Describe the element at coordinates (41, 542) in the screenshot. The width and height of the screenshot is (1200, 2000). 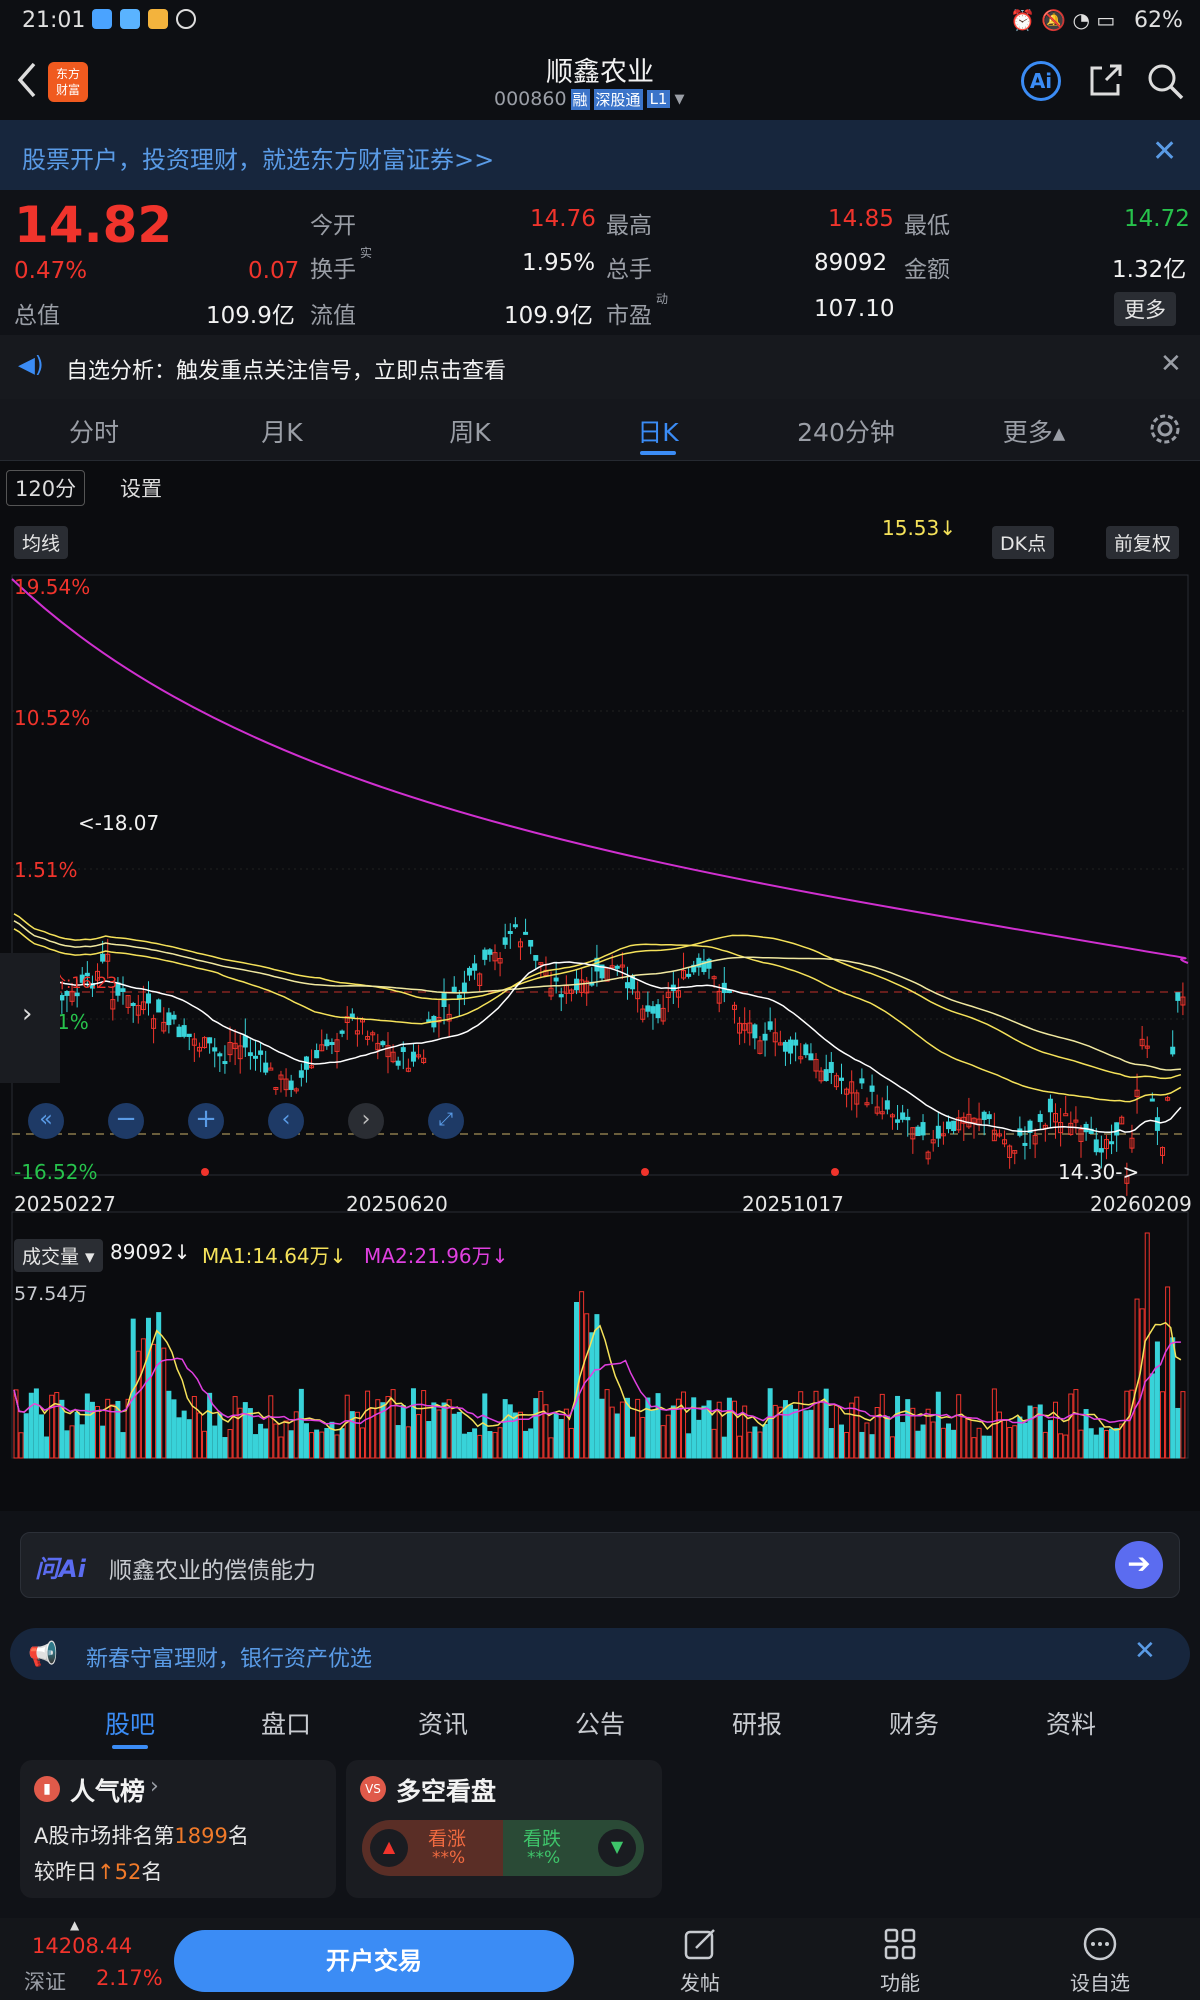
I see `ma-button: 均线` at that location.